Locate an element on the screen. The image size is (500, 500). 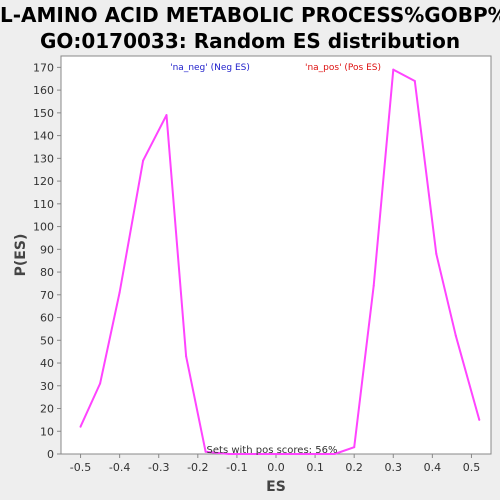
x-axis: -0.5 -0.4 -0.3 -0.2 -0.1 0.0 0.1 0.2 0.3 0.4 0.5 is located at coordinates (275, 464).